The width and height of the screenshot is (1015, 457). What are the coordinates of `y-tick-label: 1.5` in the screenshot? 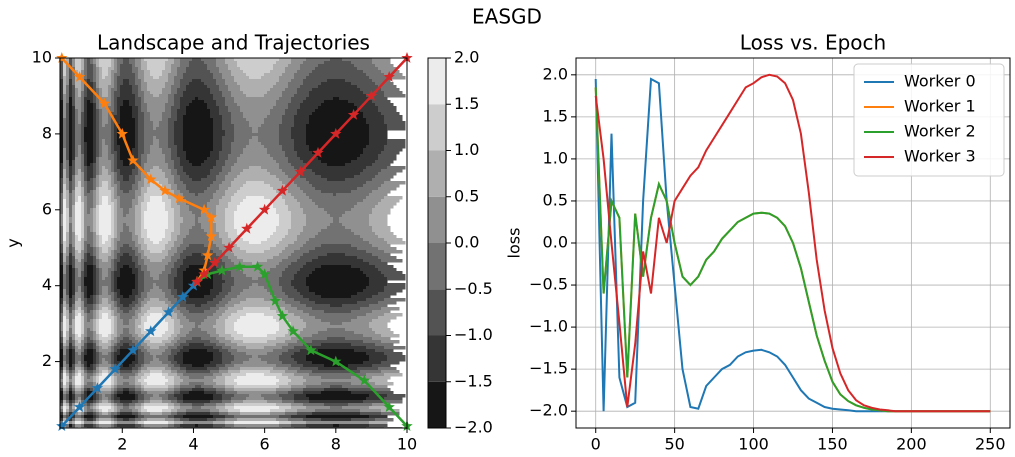 It's located at (555, 115).